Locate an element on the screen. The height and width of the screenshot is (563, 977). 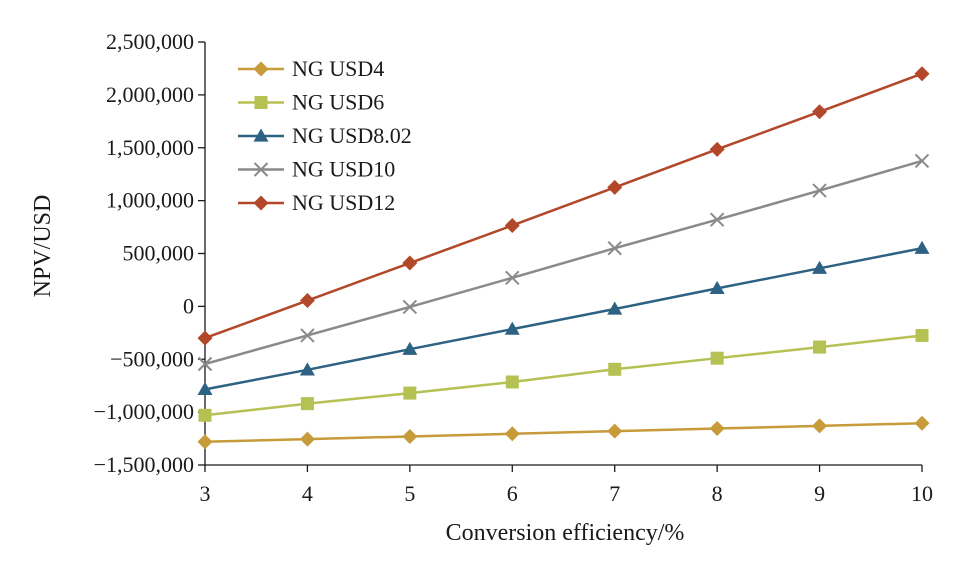
y-tick-label: 1,000,000 is located at coordinates (150, 200).